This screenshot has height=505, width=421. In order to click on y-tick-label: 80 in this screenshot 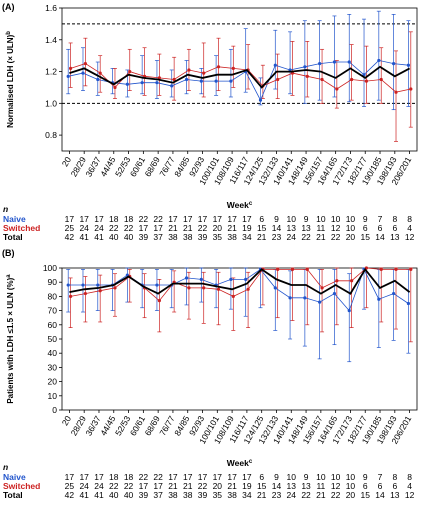, I will do `click(53, 296)`.